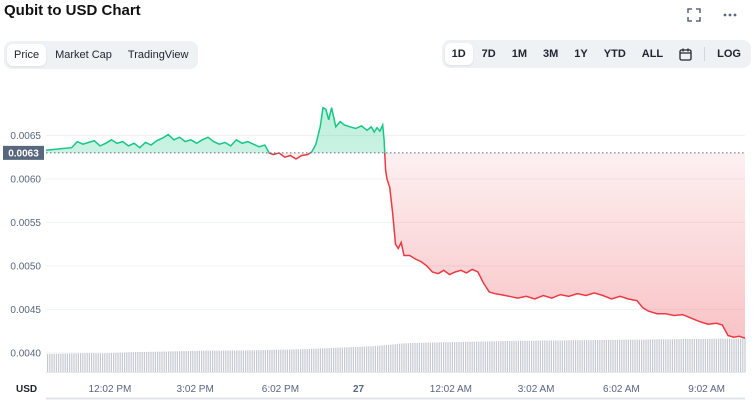 Image resolution: width=755 pixels, height=402 pixels. I want to click on range-ytd: YTD, so click(614, 54).